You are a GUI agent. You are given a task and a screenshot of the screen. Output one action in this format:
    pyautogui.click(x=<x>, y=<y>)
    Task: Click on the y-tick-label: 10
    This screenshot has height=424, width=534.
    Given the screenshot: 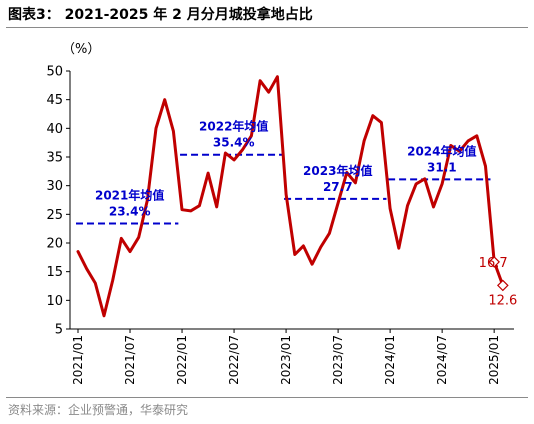 What is the action you would take?
    pyautogui.click(x=54, y=301)
    